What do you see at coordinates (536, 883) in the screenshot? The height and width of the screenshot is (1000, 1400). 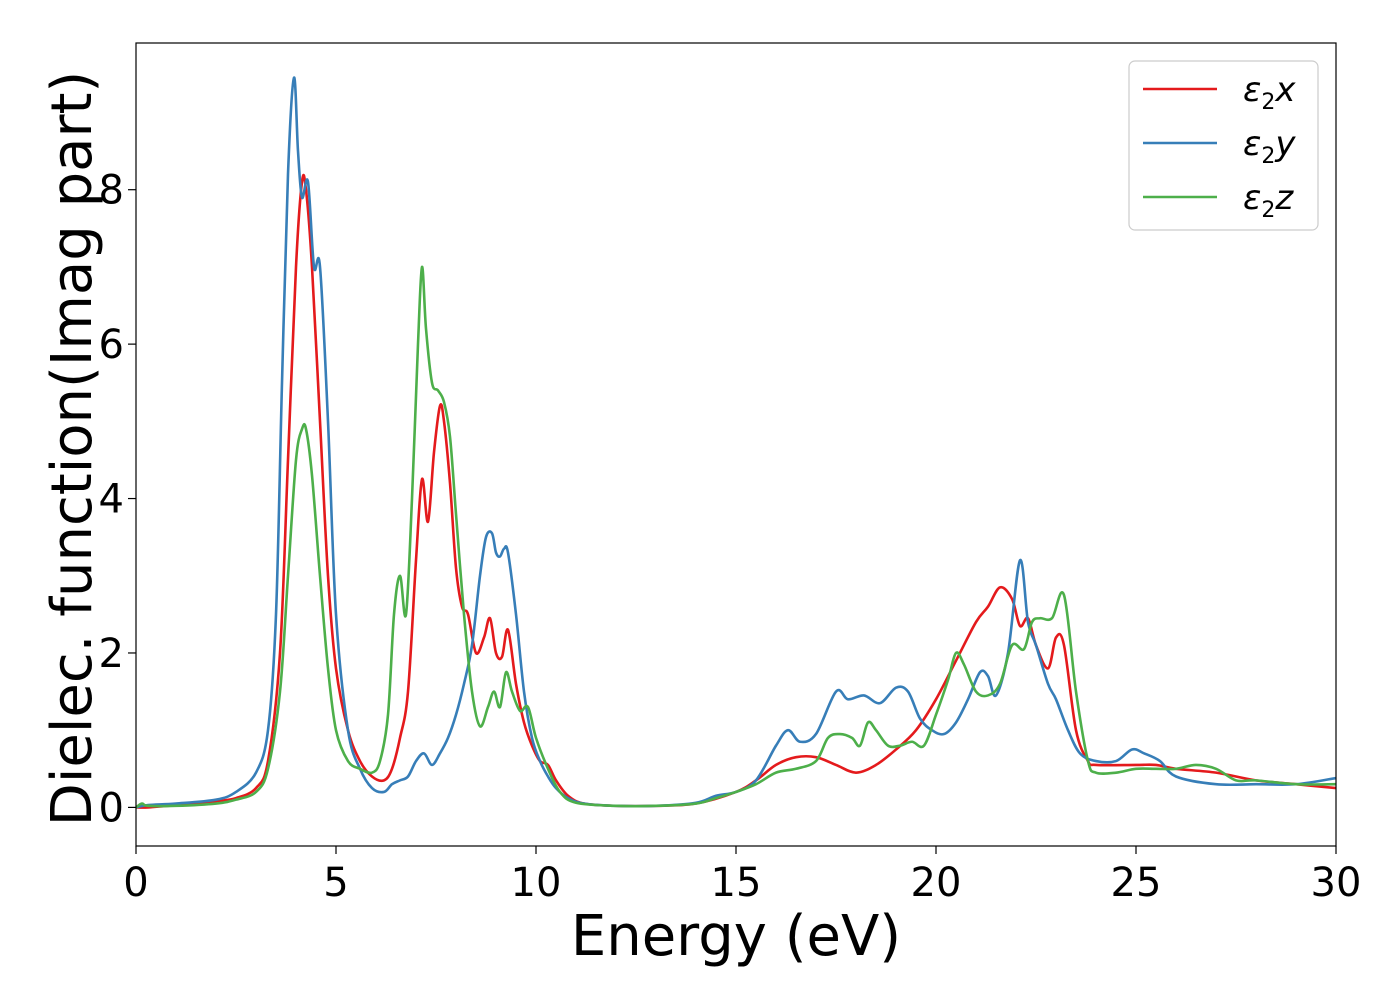 I see `x-tick-label: 10` at bounding box center [536, 883].